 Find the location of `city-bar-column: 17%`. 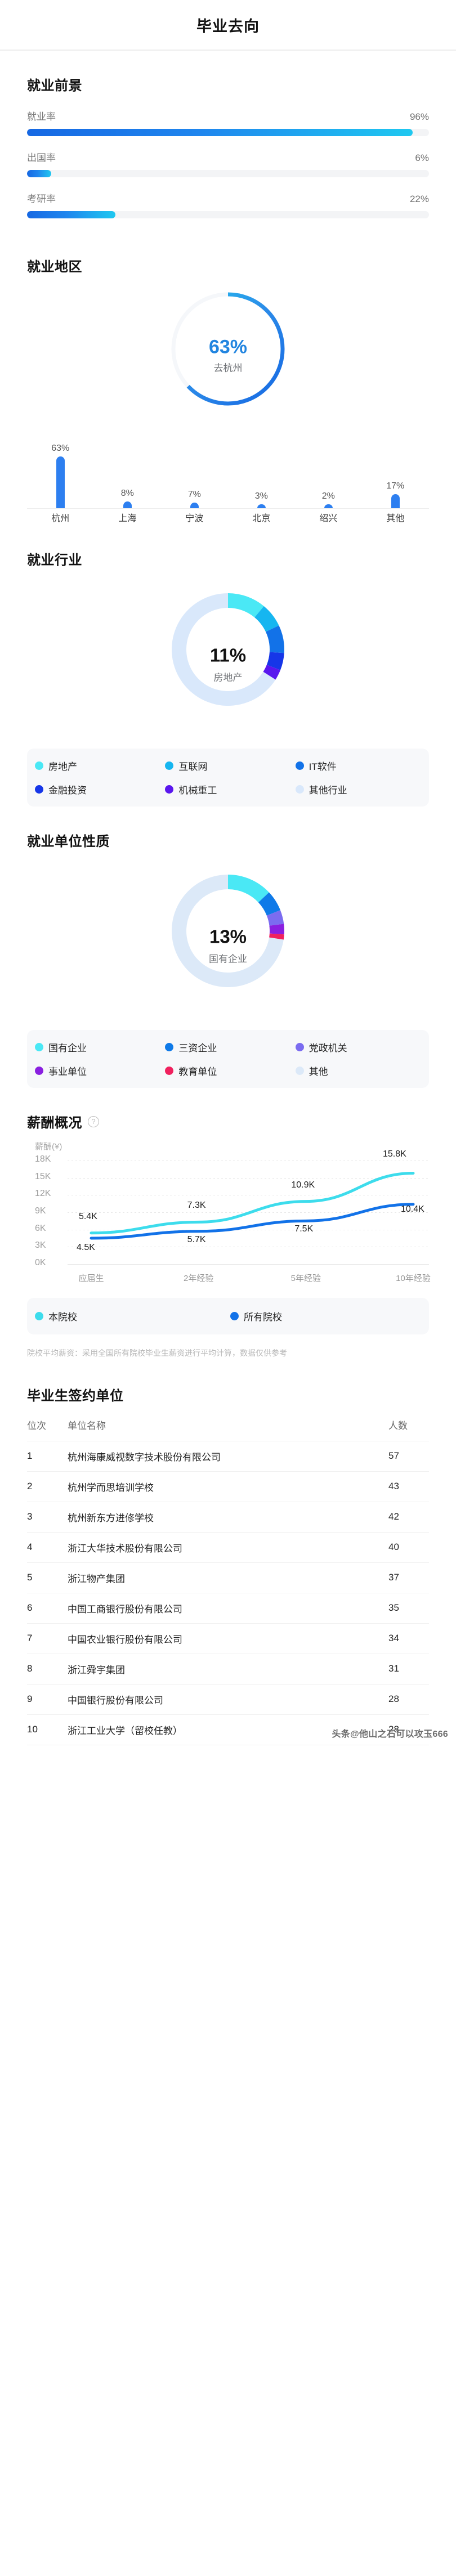

city-bar-column: 17% is located at coordinates (395, 494).